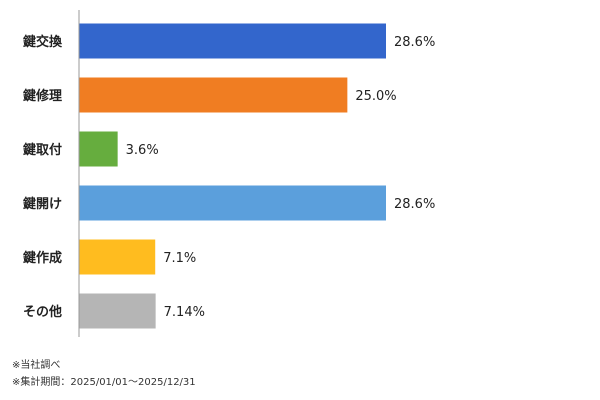 The height and width of the screenshot is (400, 600). I want to click on value-label: 7.1%, so click(179, 258).